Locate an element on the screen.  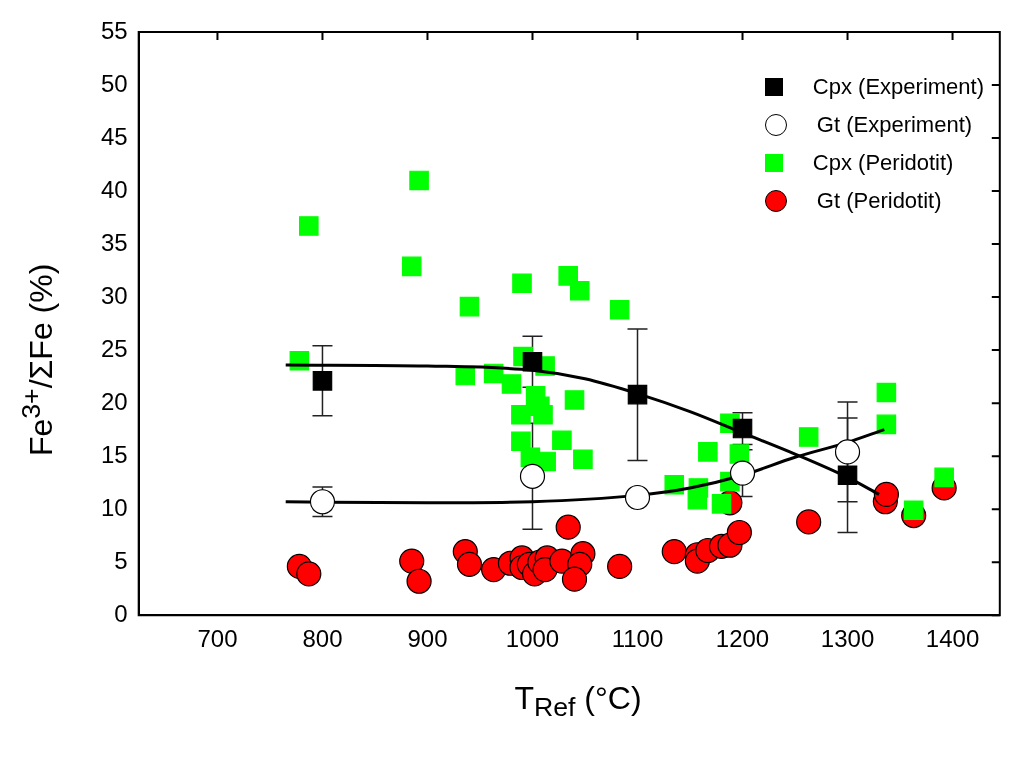
x-axis-title: T$_{Ref}$ (°C) is located at coordinates (578, 702).